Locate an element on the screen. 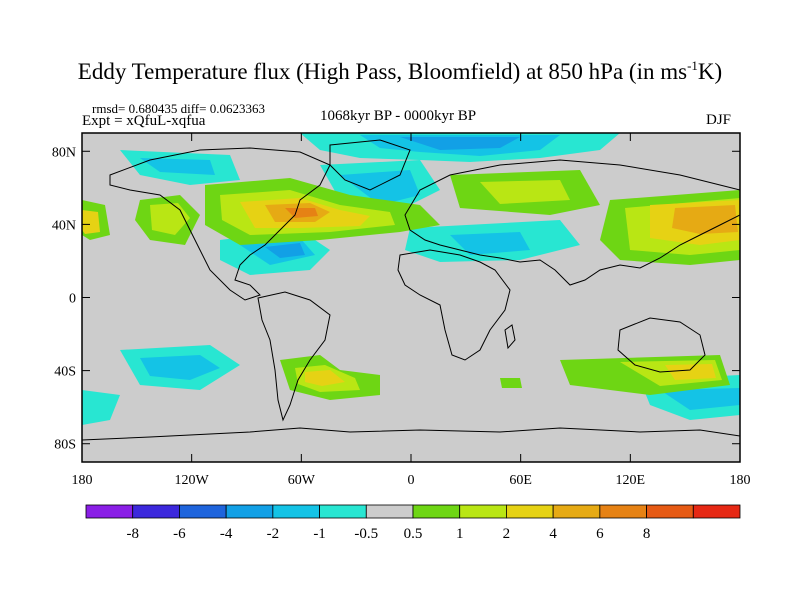 The image size is (800, 600). lat-tick-label: 40S is located at coordinates (65, 372).